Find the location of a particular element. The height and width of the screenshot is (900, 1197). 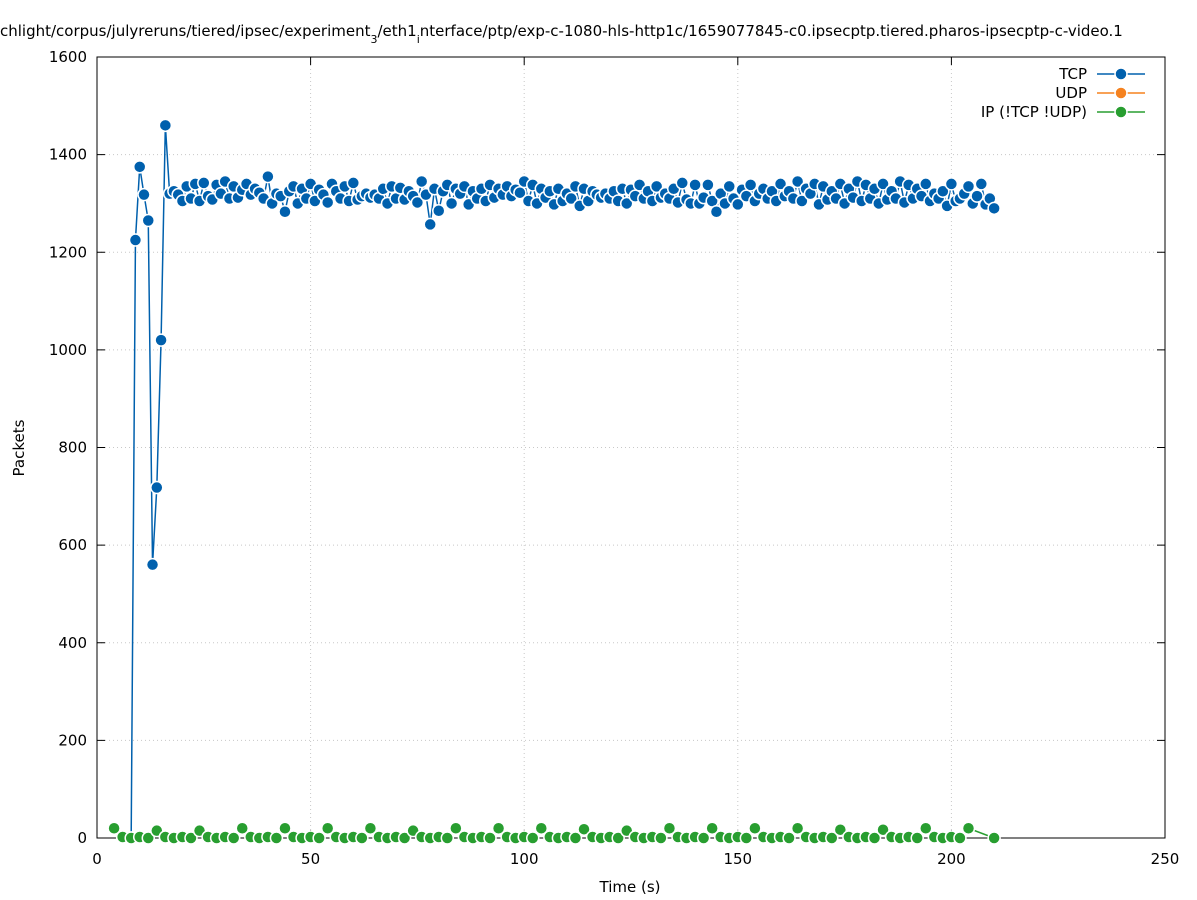

y-tick-label: 200 is located at coordinates (72, 740).